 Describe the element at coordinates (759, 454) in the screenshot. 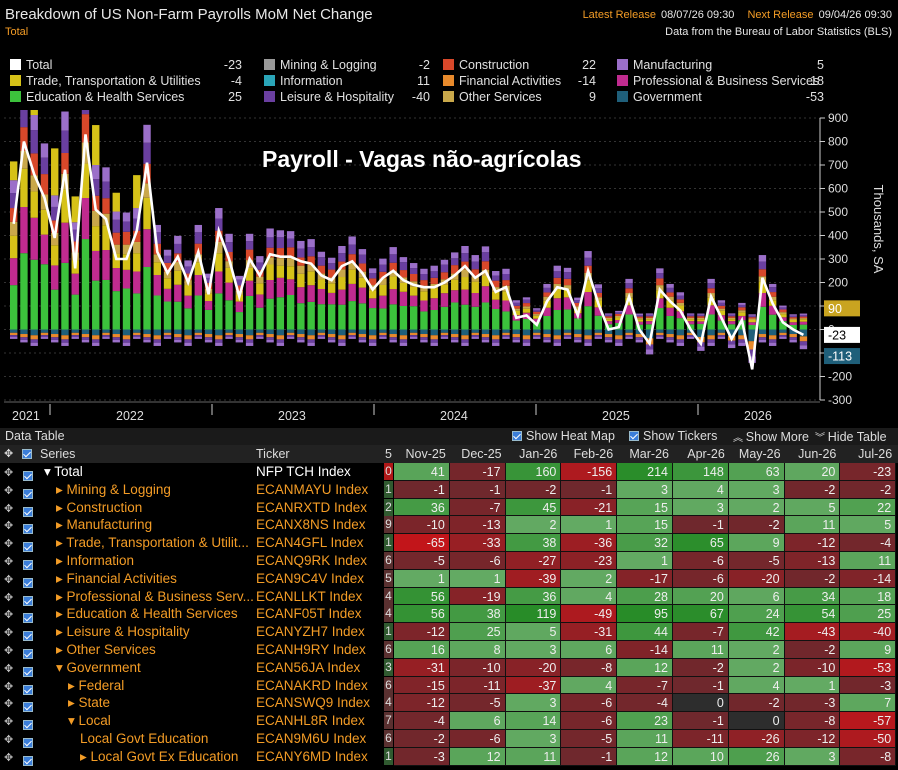

I see `col-month-header: May-26` at that location.